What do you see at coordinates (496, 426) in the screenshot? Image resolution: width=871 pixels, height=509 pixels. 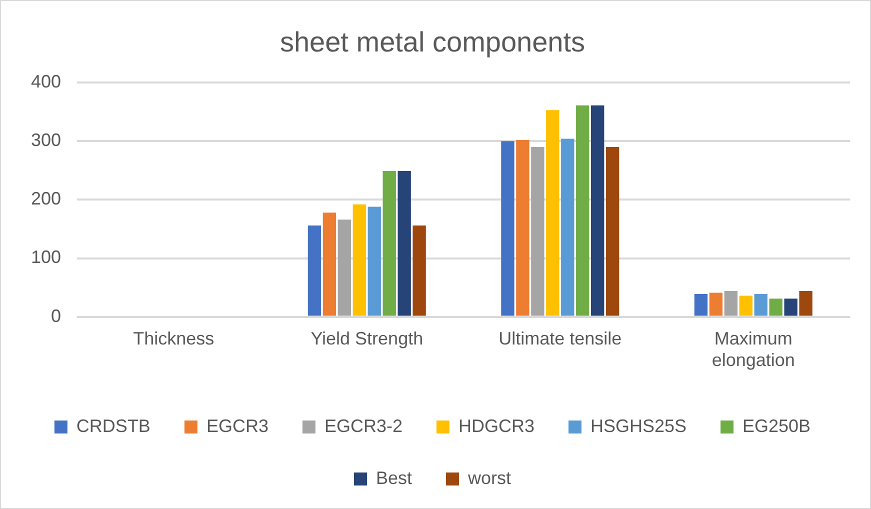 I see `legend-label: HDGCR3` at bounding box center [496, 426].